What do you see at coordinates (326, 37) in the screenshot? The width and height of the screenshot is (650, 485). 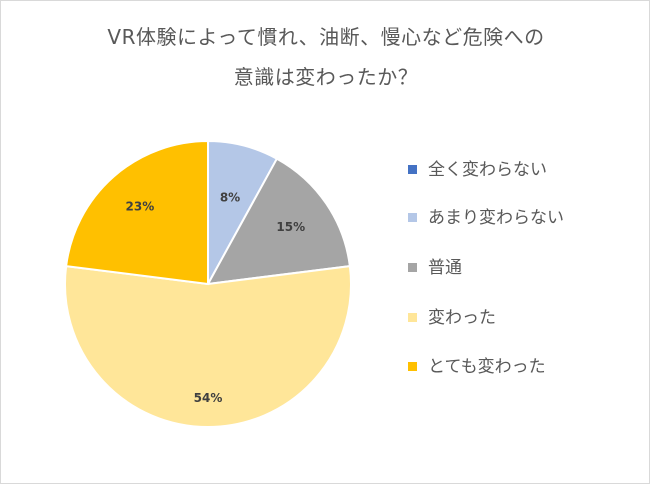 I see `chart-title-line-1: VR体験によって慣れ、油断、慢心など危険への` at bounding box center [326, 37].